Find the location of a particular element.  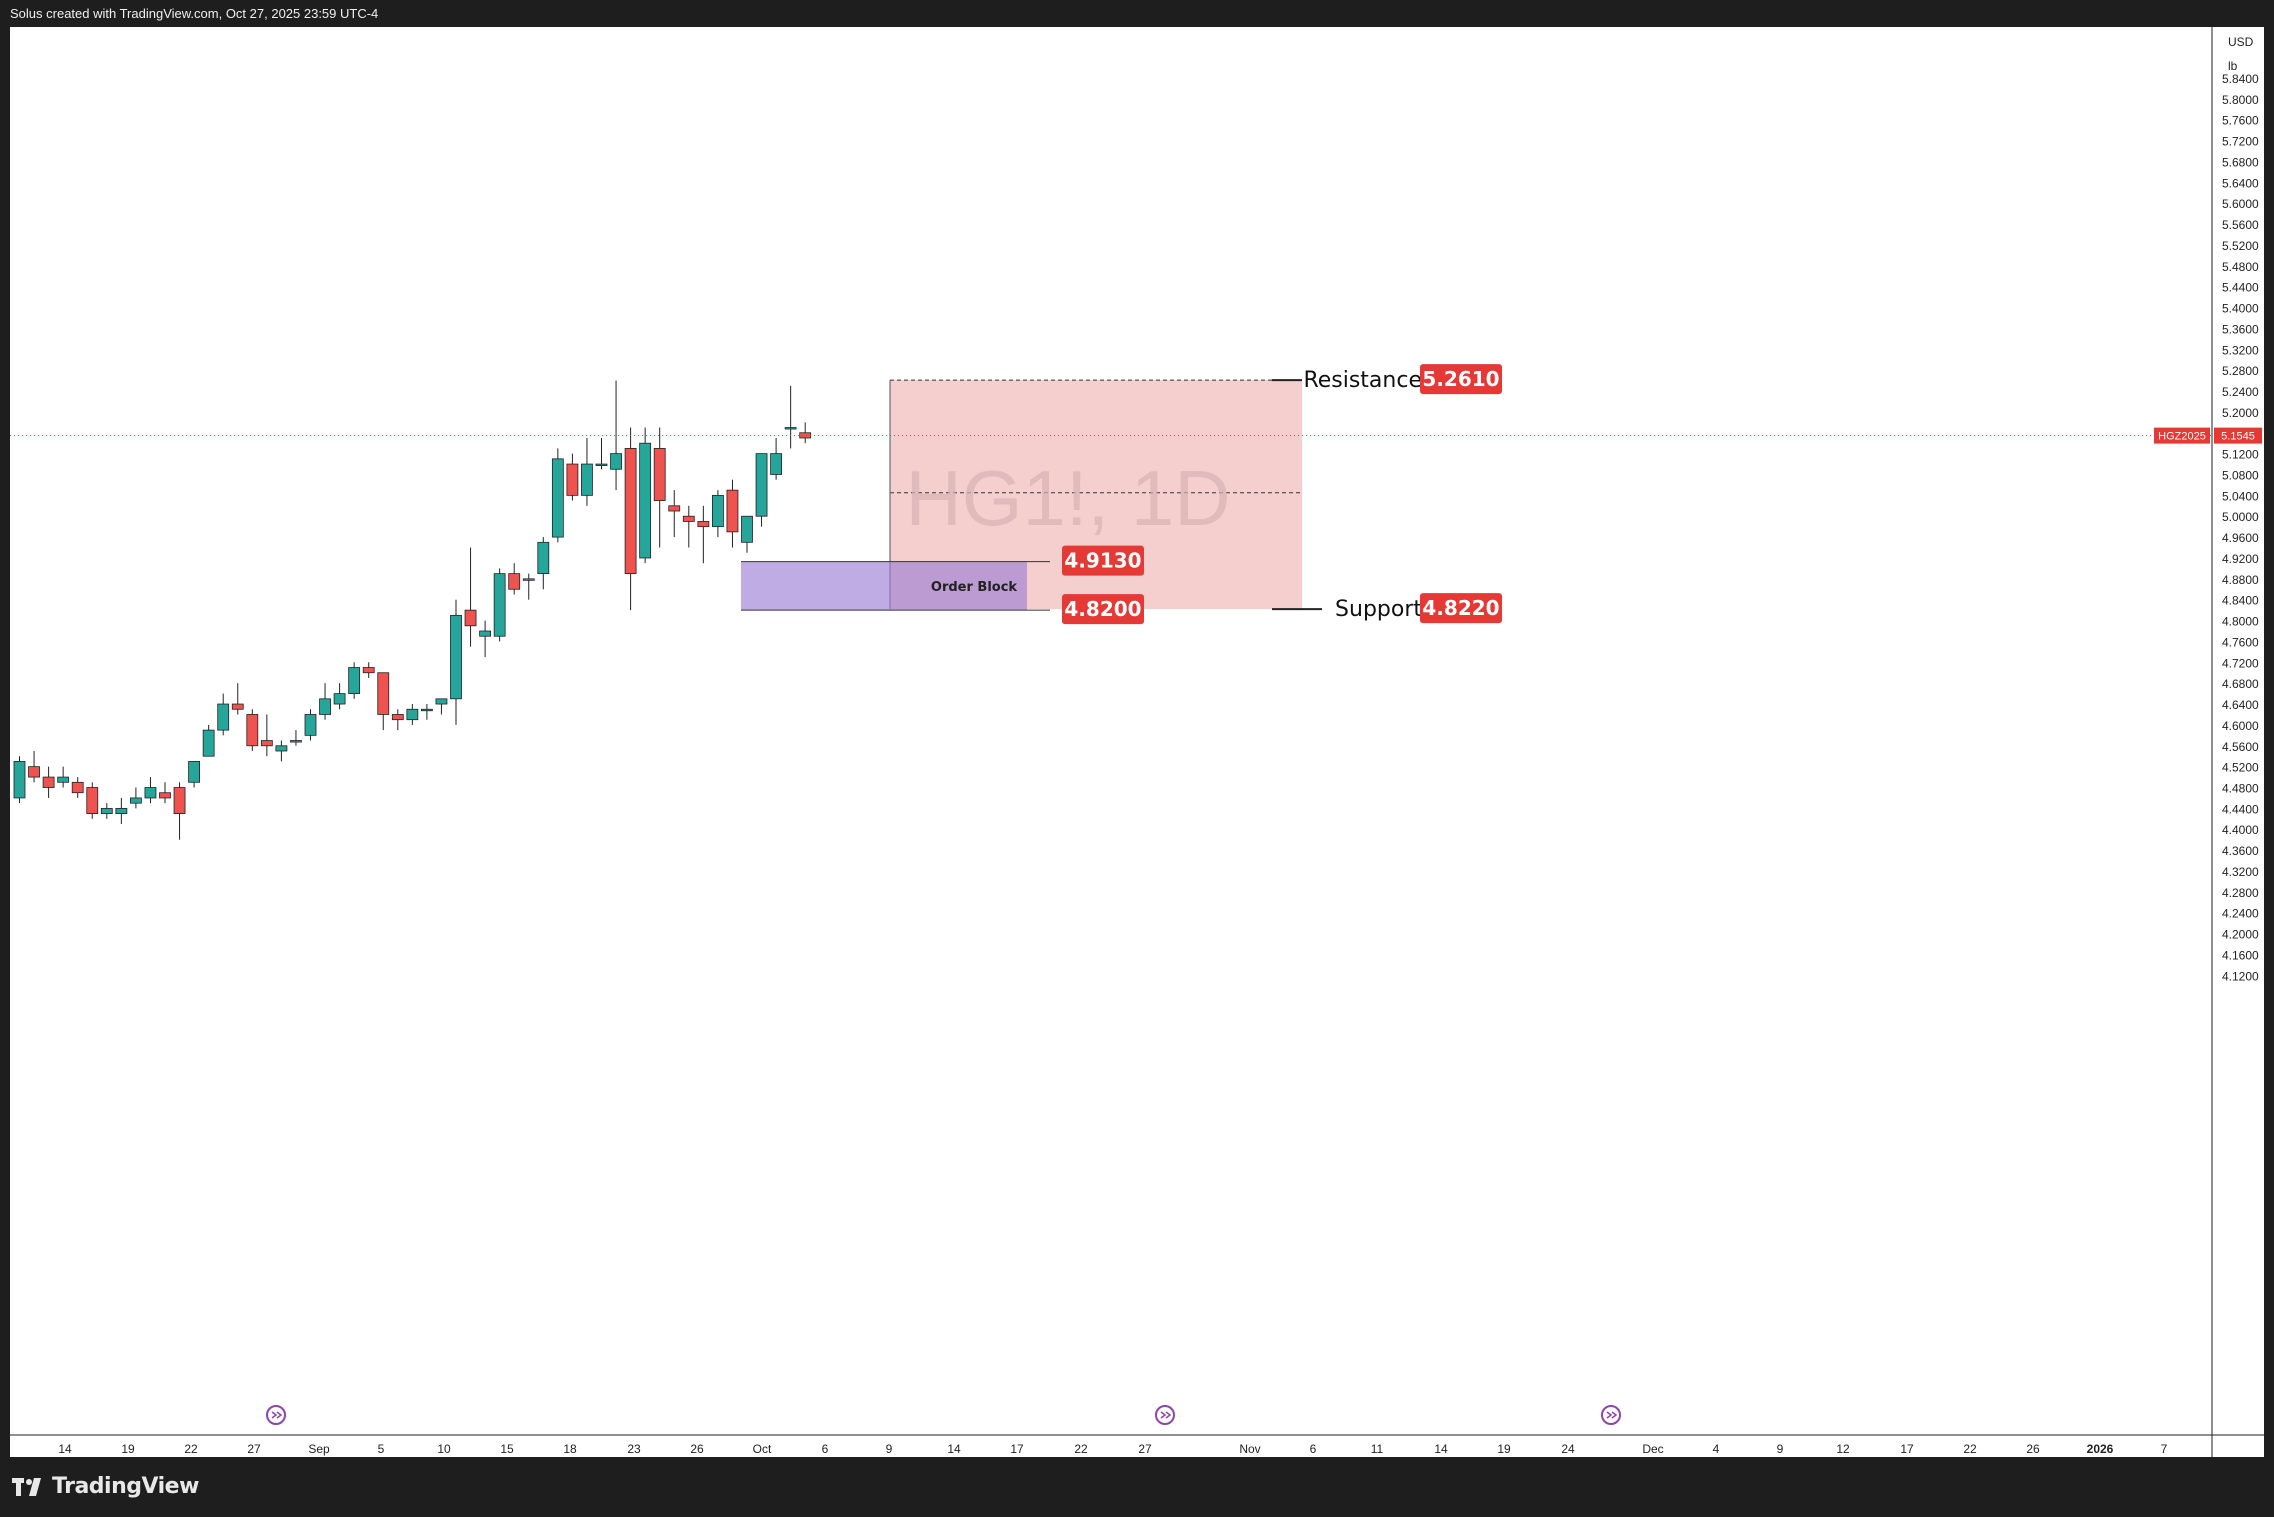

time-tick-label: 2026 is located at coordinates (2100, 1449).